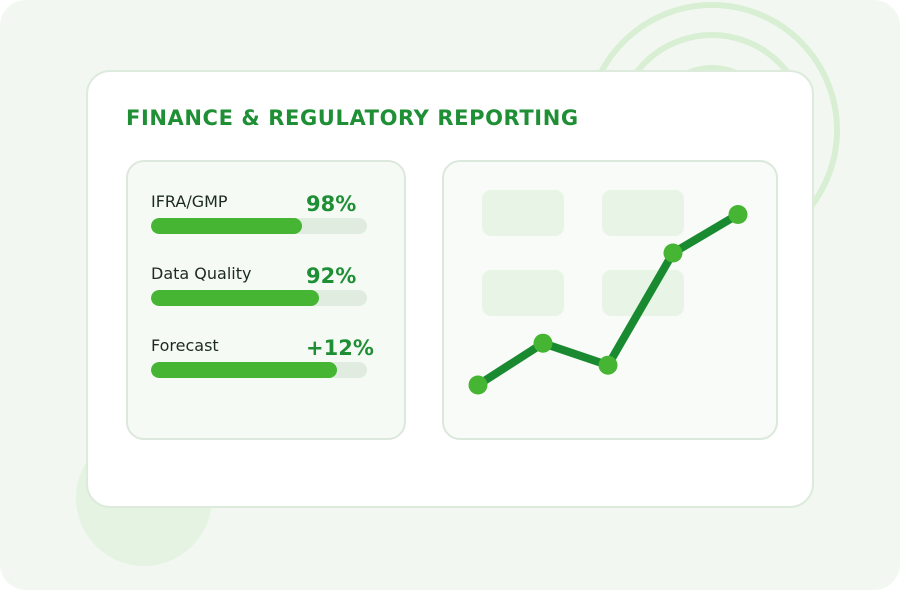  I want to click on metric-label: Data Quality, so click(201, 273).